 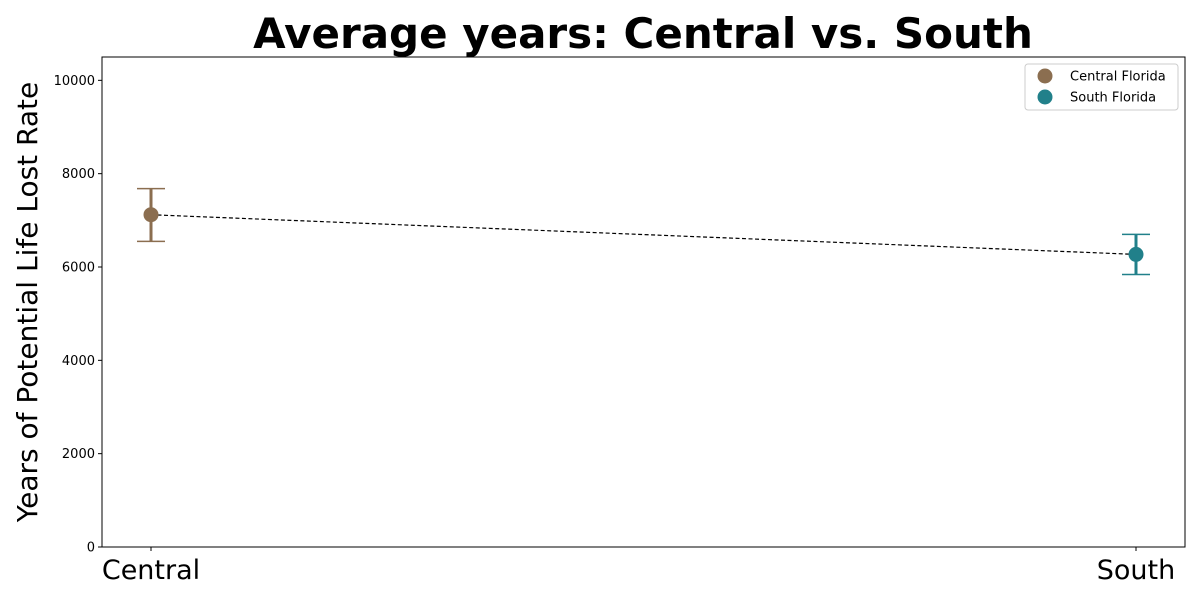 I want to click on y-tick-label: 6000, so click(x=78, y=268).